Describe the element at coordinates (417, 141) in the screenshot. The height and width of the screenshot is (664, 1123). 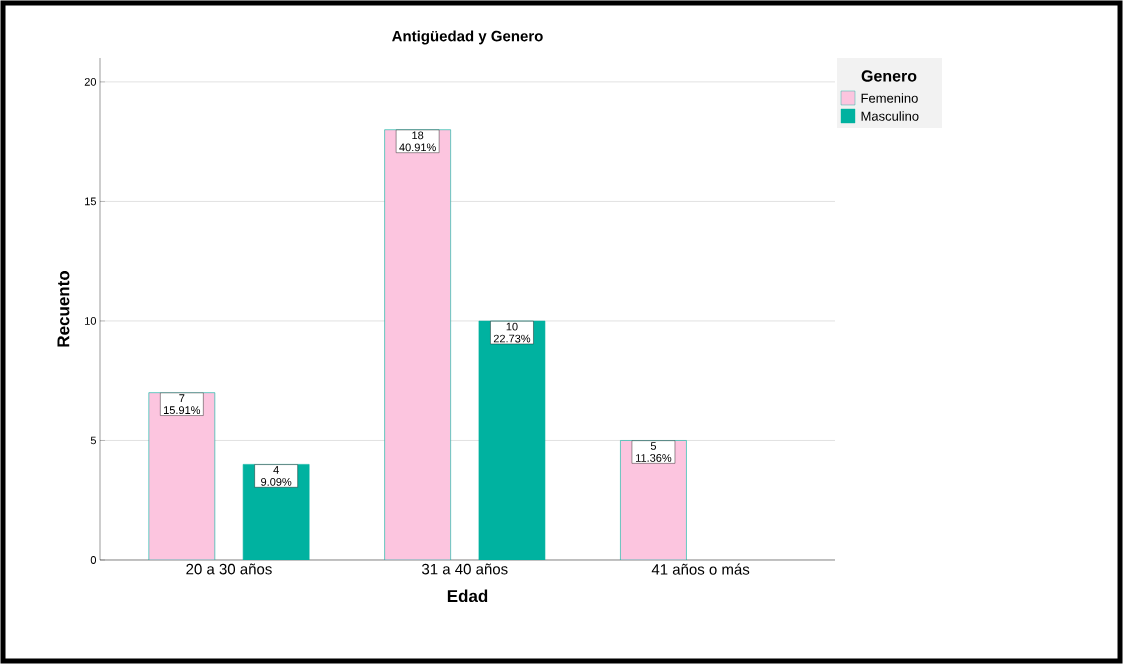
I see `data-label: 18 40.91%` at that location.